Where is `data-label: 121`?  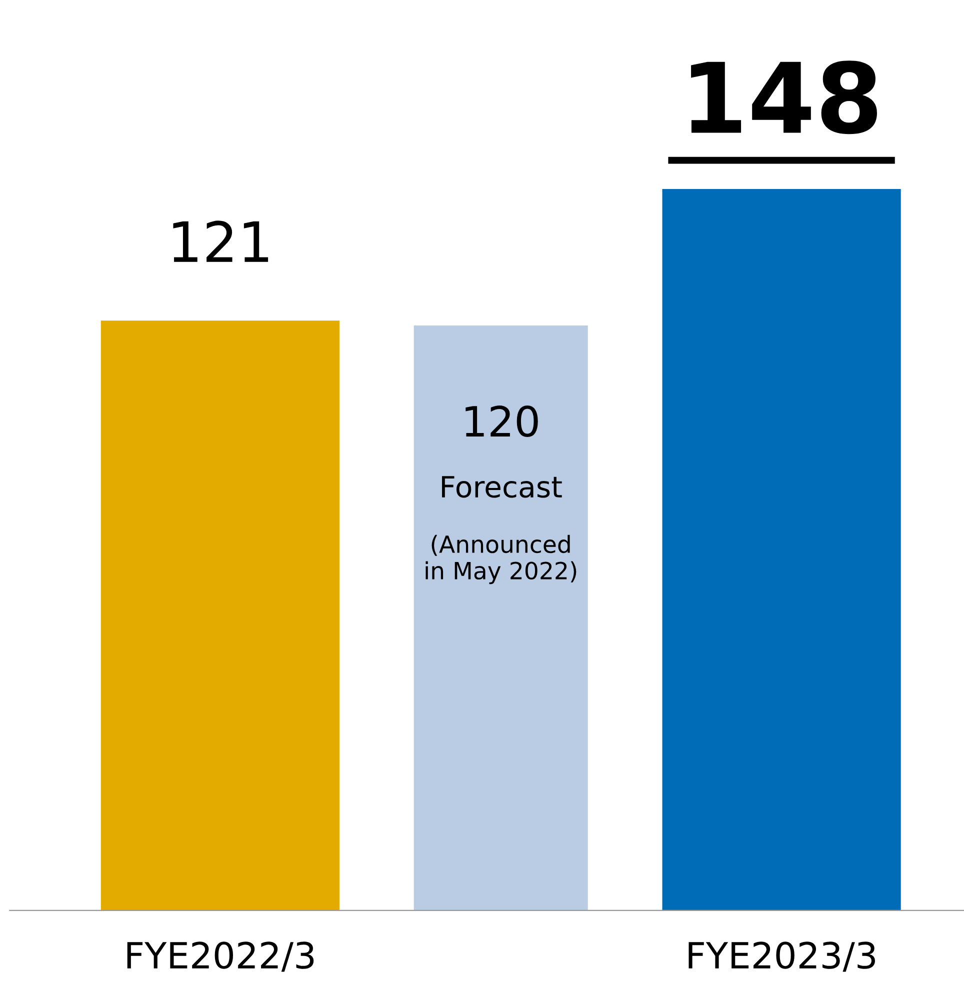
data-label: 121 is located at coordinates (220, 241).